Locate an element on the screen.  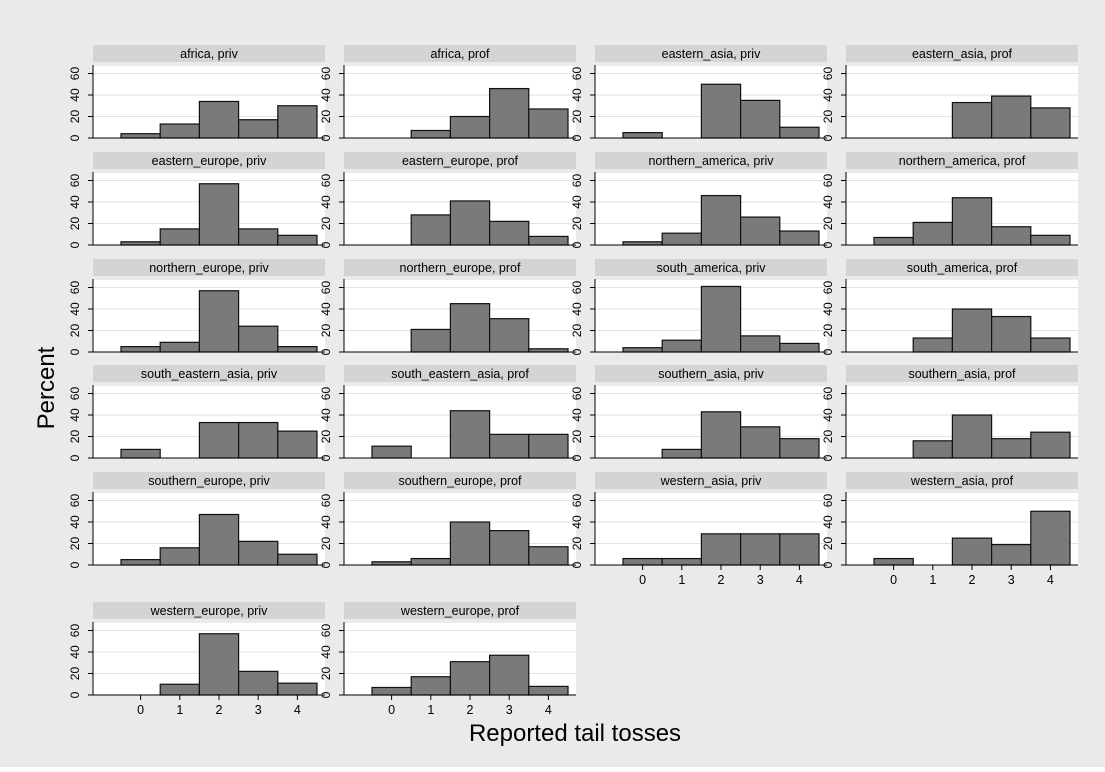
y-axis-title: Percent is located at coordinates (46, 387).